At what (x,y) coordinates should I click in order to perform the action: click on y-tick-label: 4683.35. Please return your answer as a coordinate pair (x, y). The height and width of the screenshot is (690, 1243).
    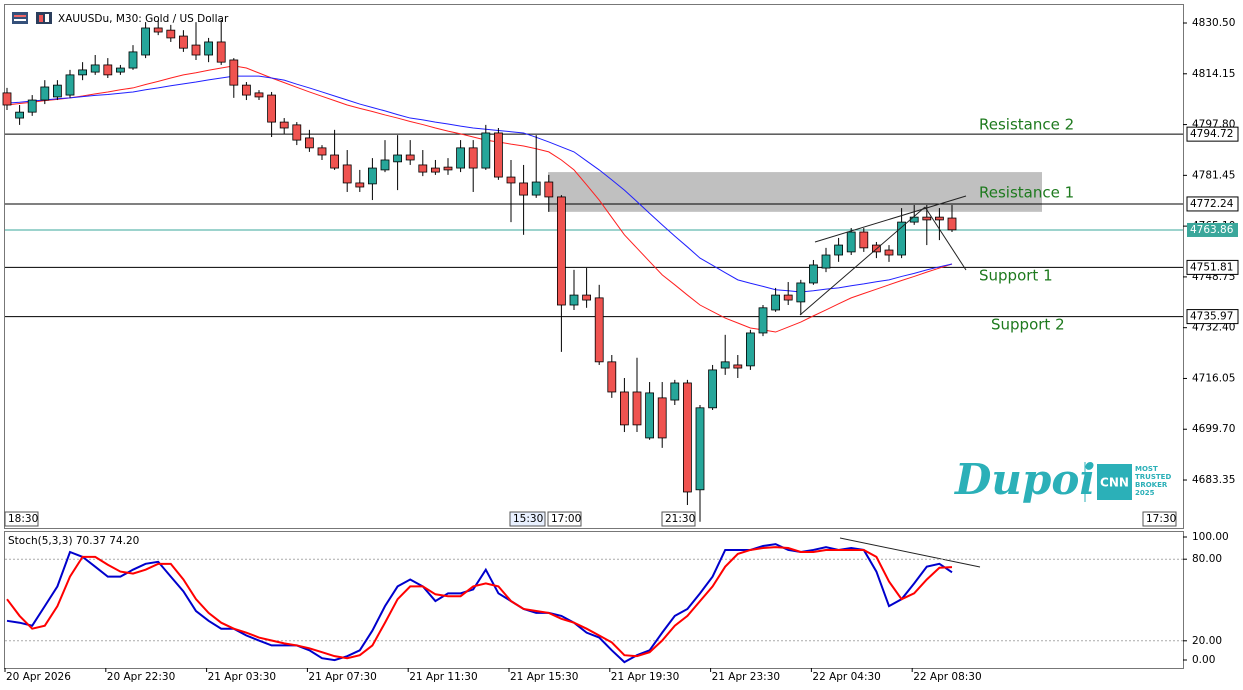
    Looking at the image, I should click on (1213, 480).